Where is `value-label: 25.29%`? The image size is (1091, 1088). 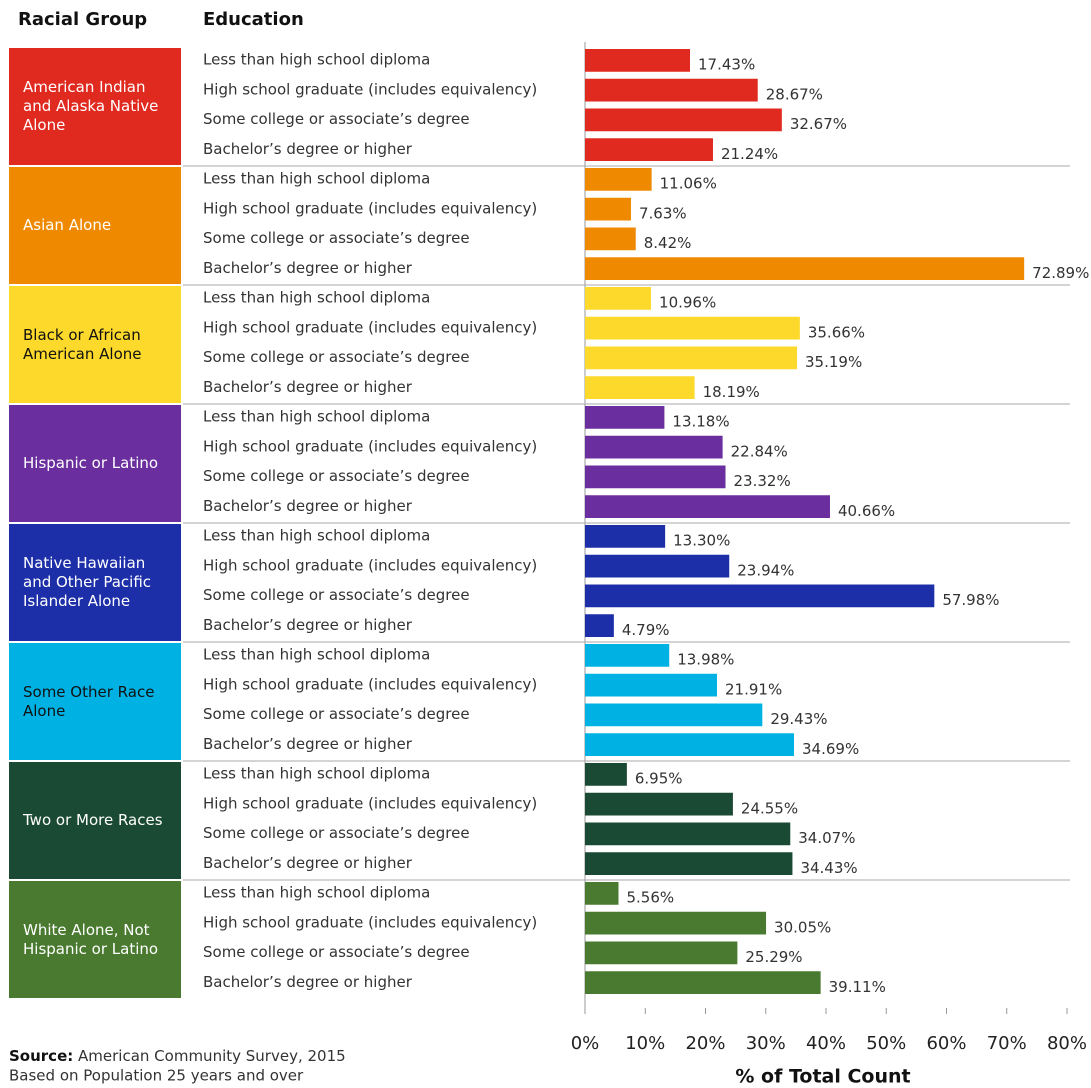
value-label: 25.29% is located at coordinates (773, 957).